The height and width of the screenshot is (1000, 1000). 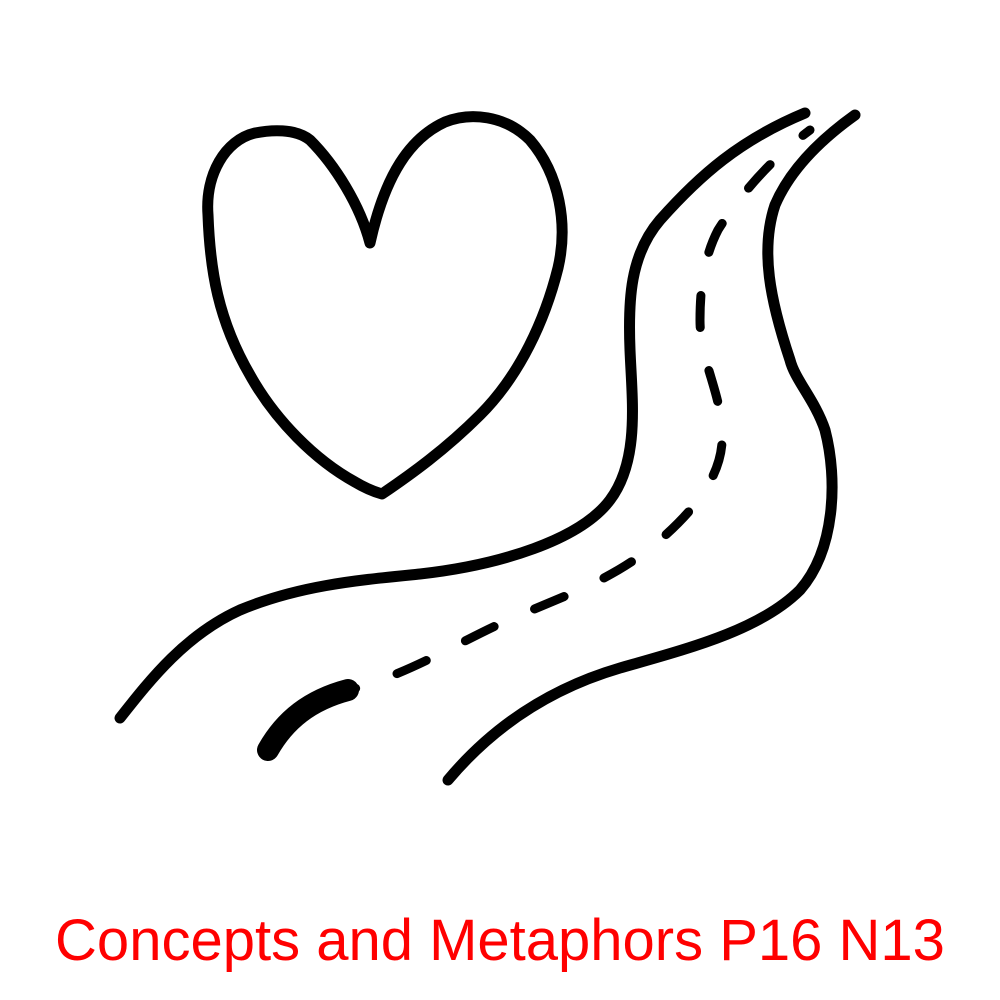 I want to click on caption-text: Concepts and Metaphors P16 N13, so click(x=500, y=940).